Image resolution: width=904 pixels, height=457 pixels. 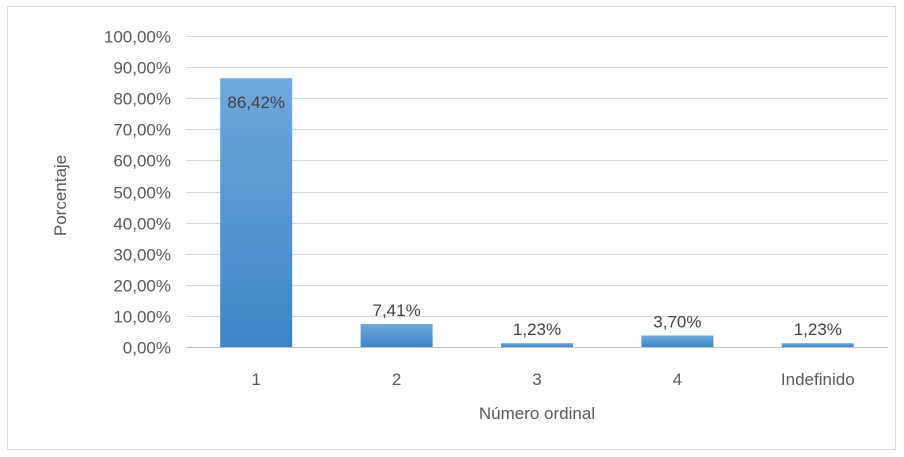 What do you see at coordinates (142, 161) in the screenshot?
I see `y-tick-label: 60,00%` at bounding box center [142, 161].